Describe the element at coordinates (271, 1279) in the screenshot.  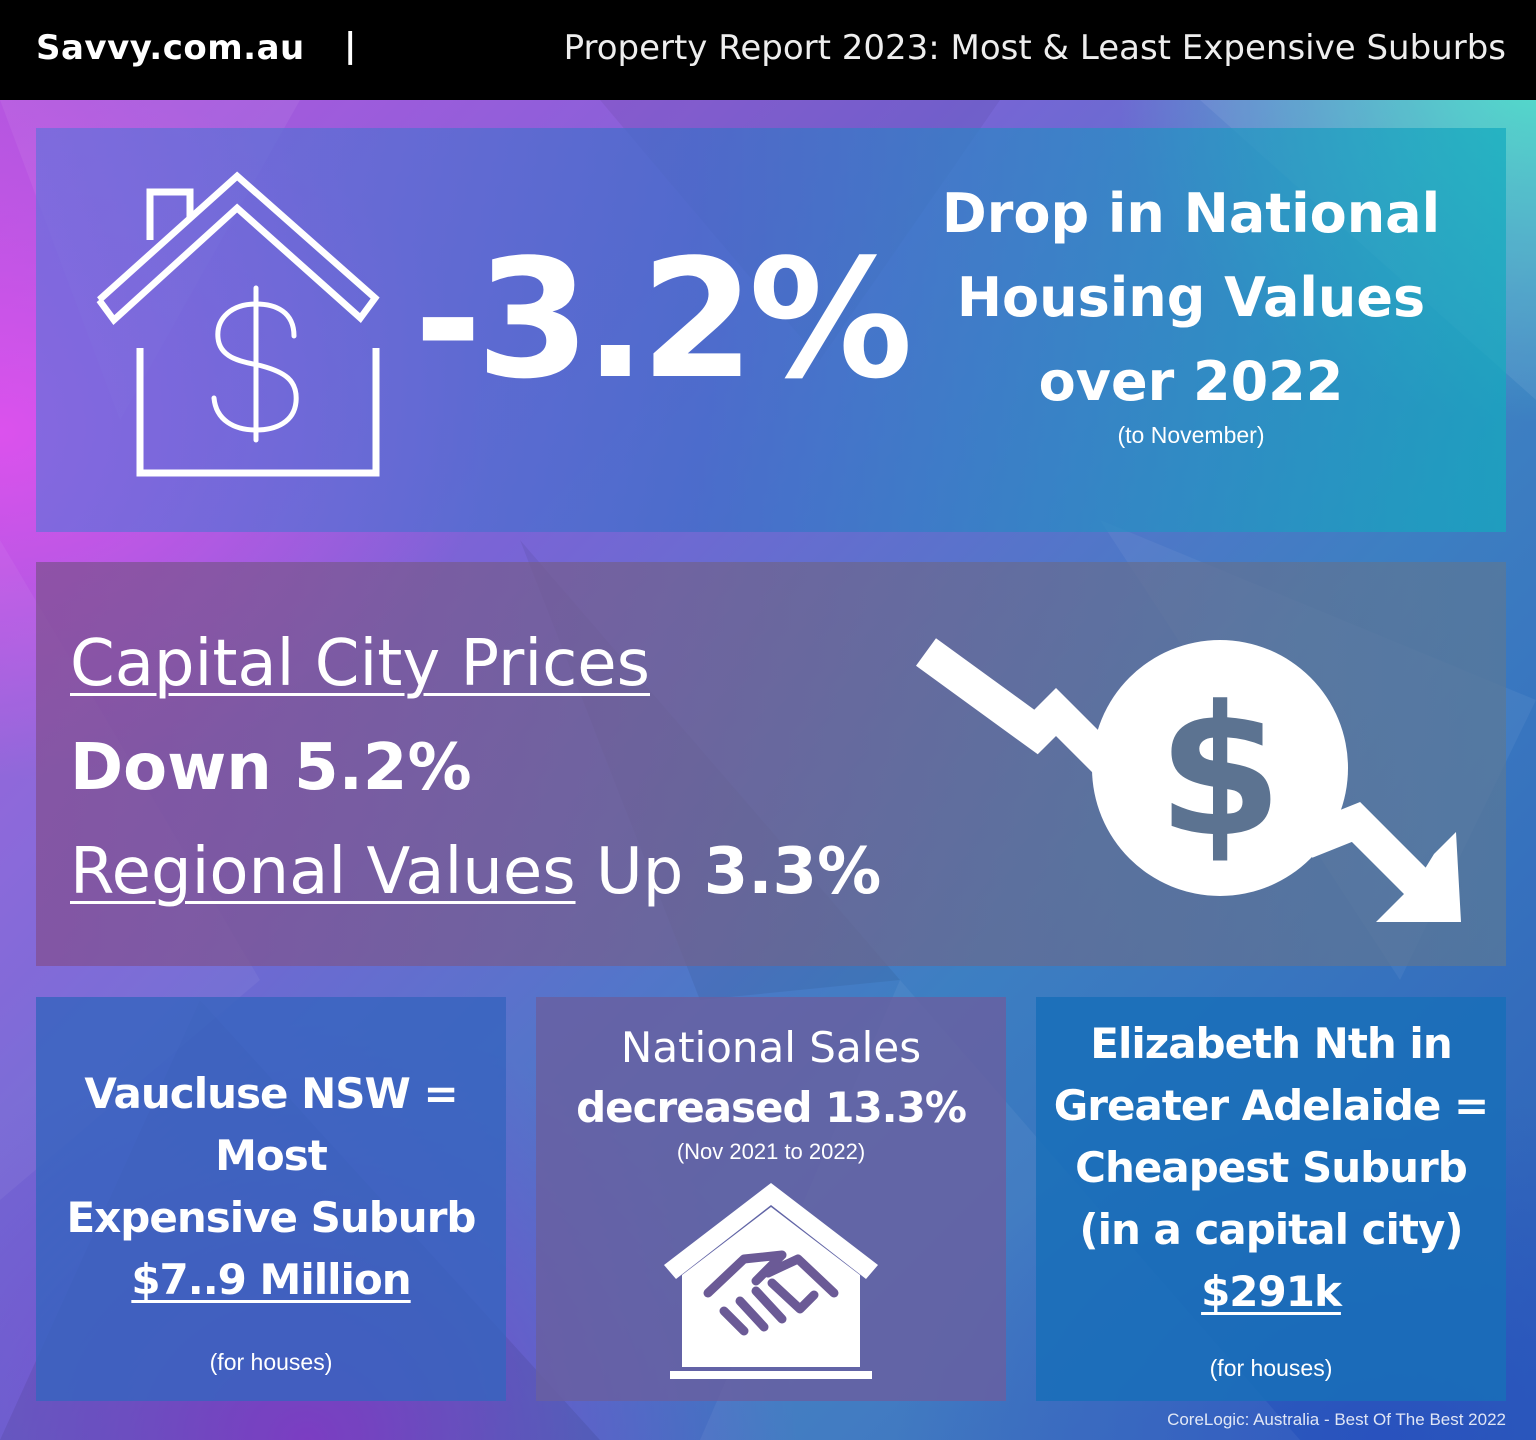
I see `most-expensive-price: $7..9 Million` at that location.